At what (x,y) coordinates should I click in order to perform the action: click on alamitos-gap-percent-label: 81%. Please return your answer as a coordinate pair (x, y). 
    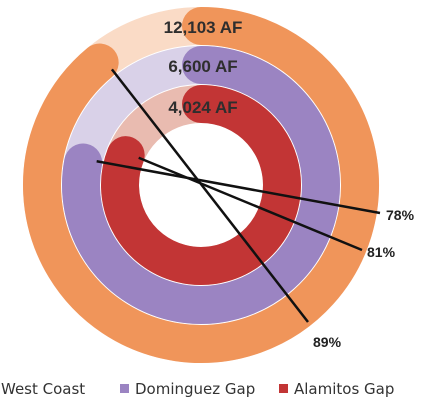
    Looking at the image, I should click on (381, 252).